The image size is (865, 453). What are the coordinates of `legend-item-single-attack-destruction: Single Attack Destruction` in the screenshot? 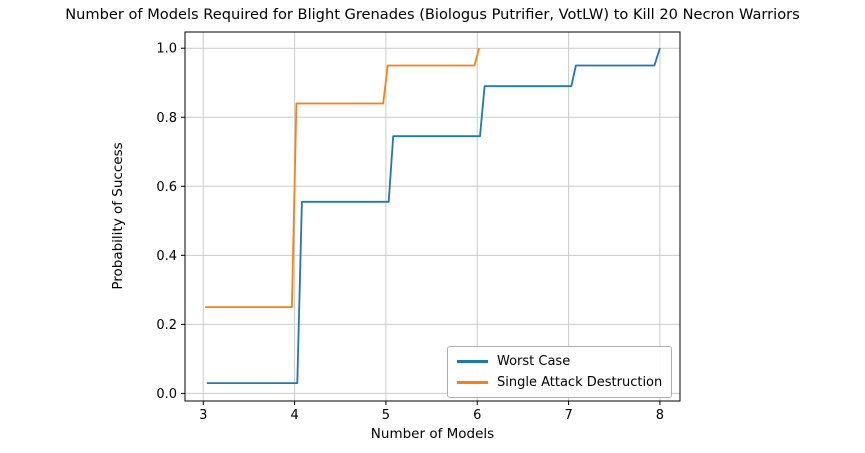 It's located at (559, 382).